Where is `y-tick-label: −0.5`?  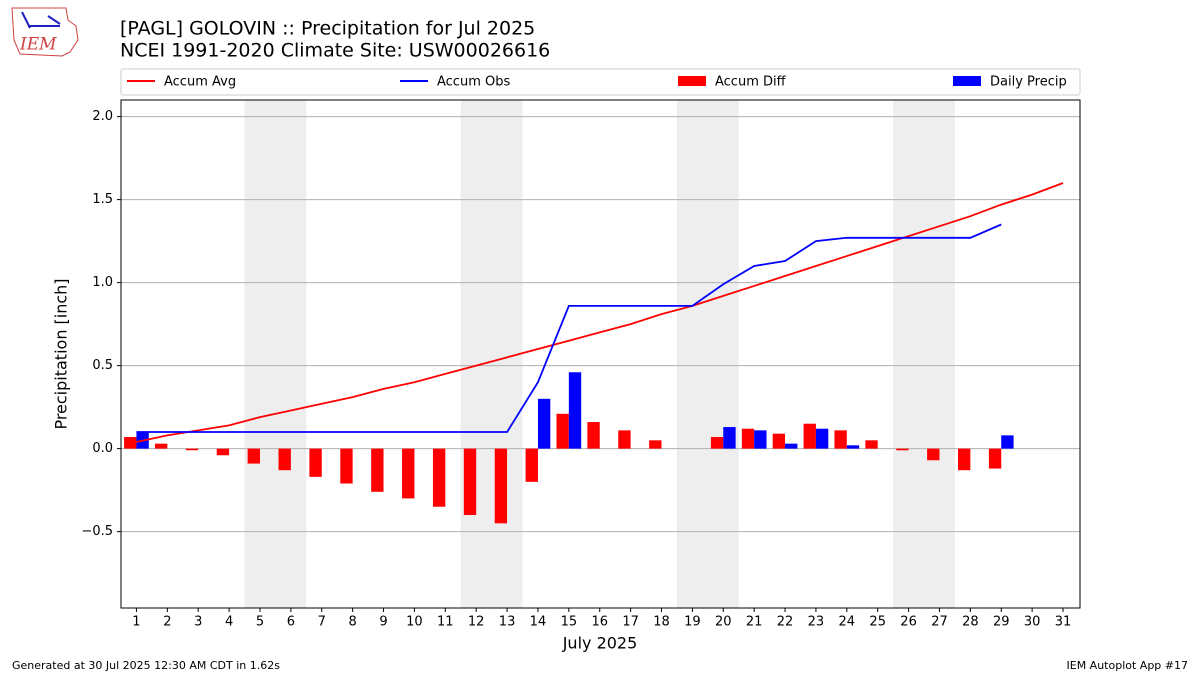
y-tick-label: −0.5 is located at coordinates (97, 531).